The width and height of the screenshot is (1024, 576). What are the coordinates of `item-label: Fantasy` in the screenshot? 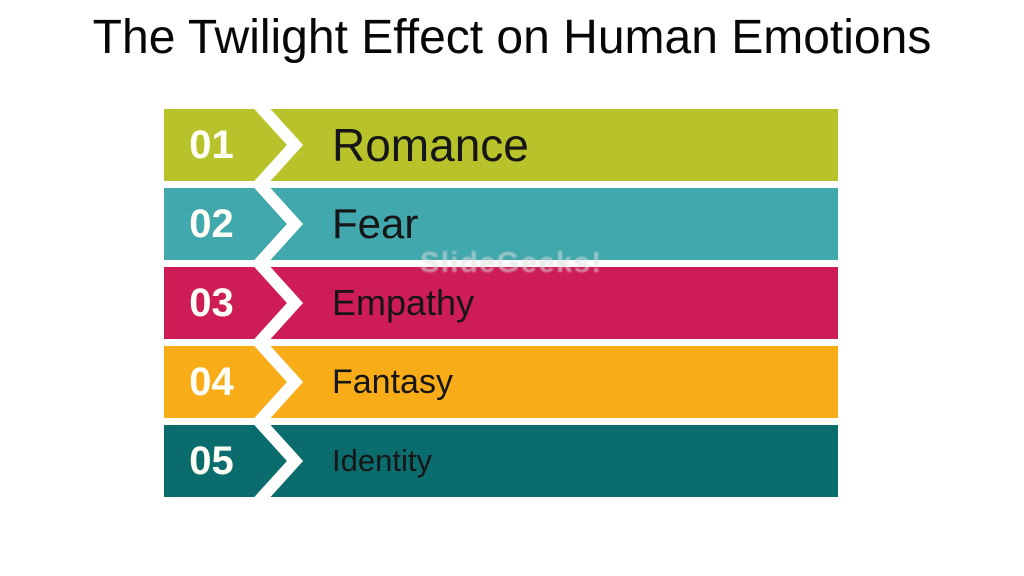 It's located at (392, 381).